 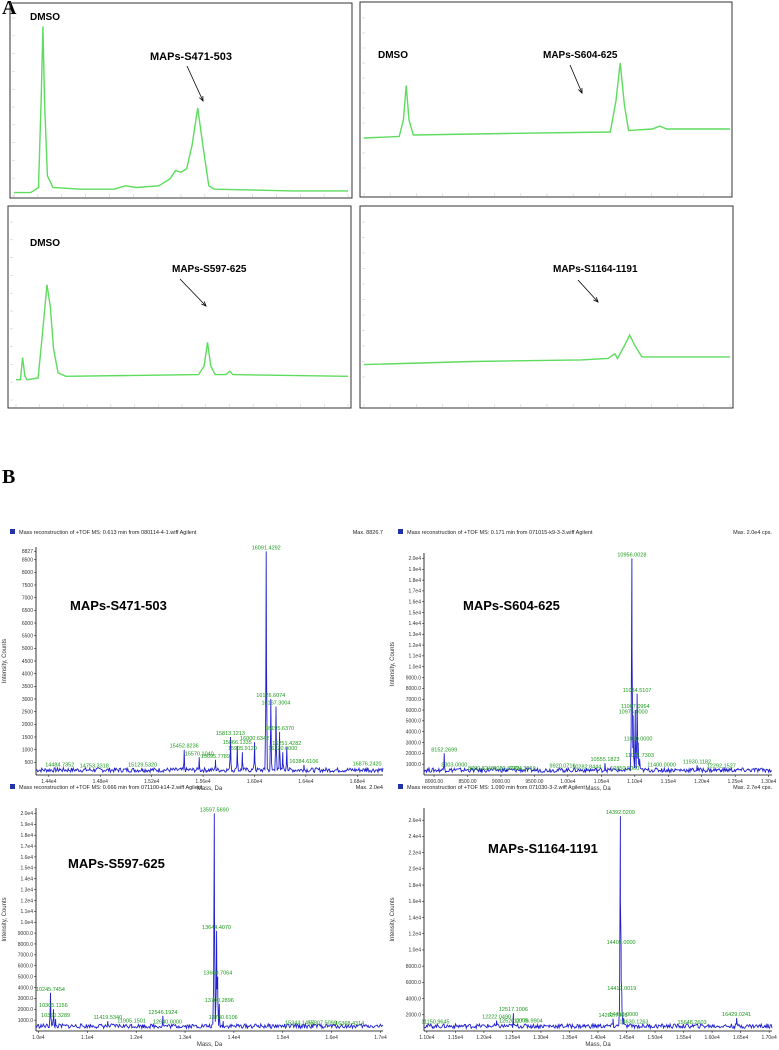 I want to click on x-tick-label: 1.60e4, so click(x=712, y=1038).